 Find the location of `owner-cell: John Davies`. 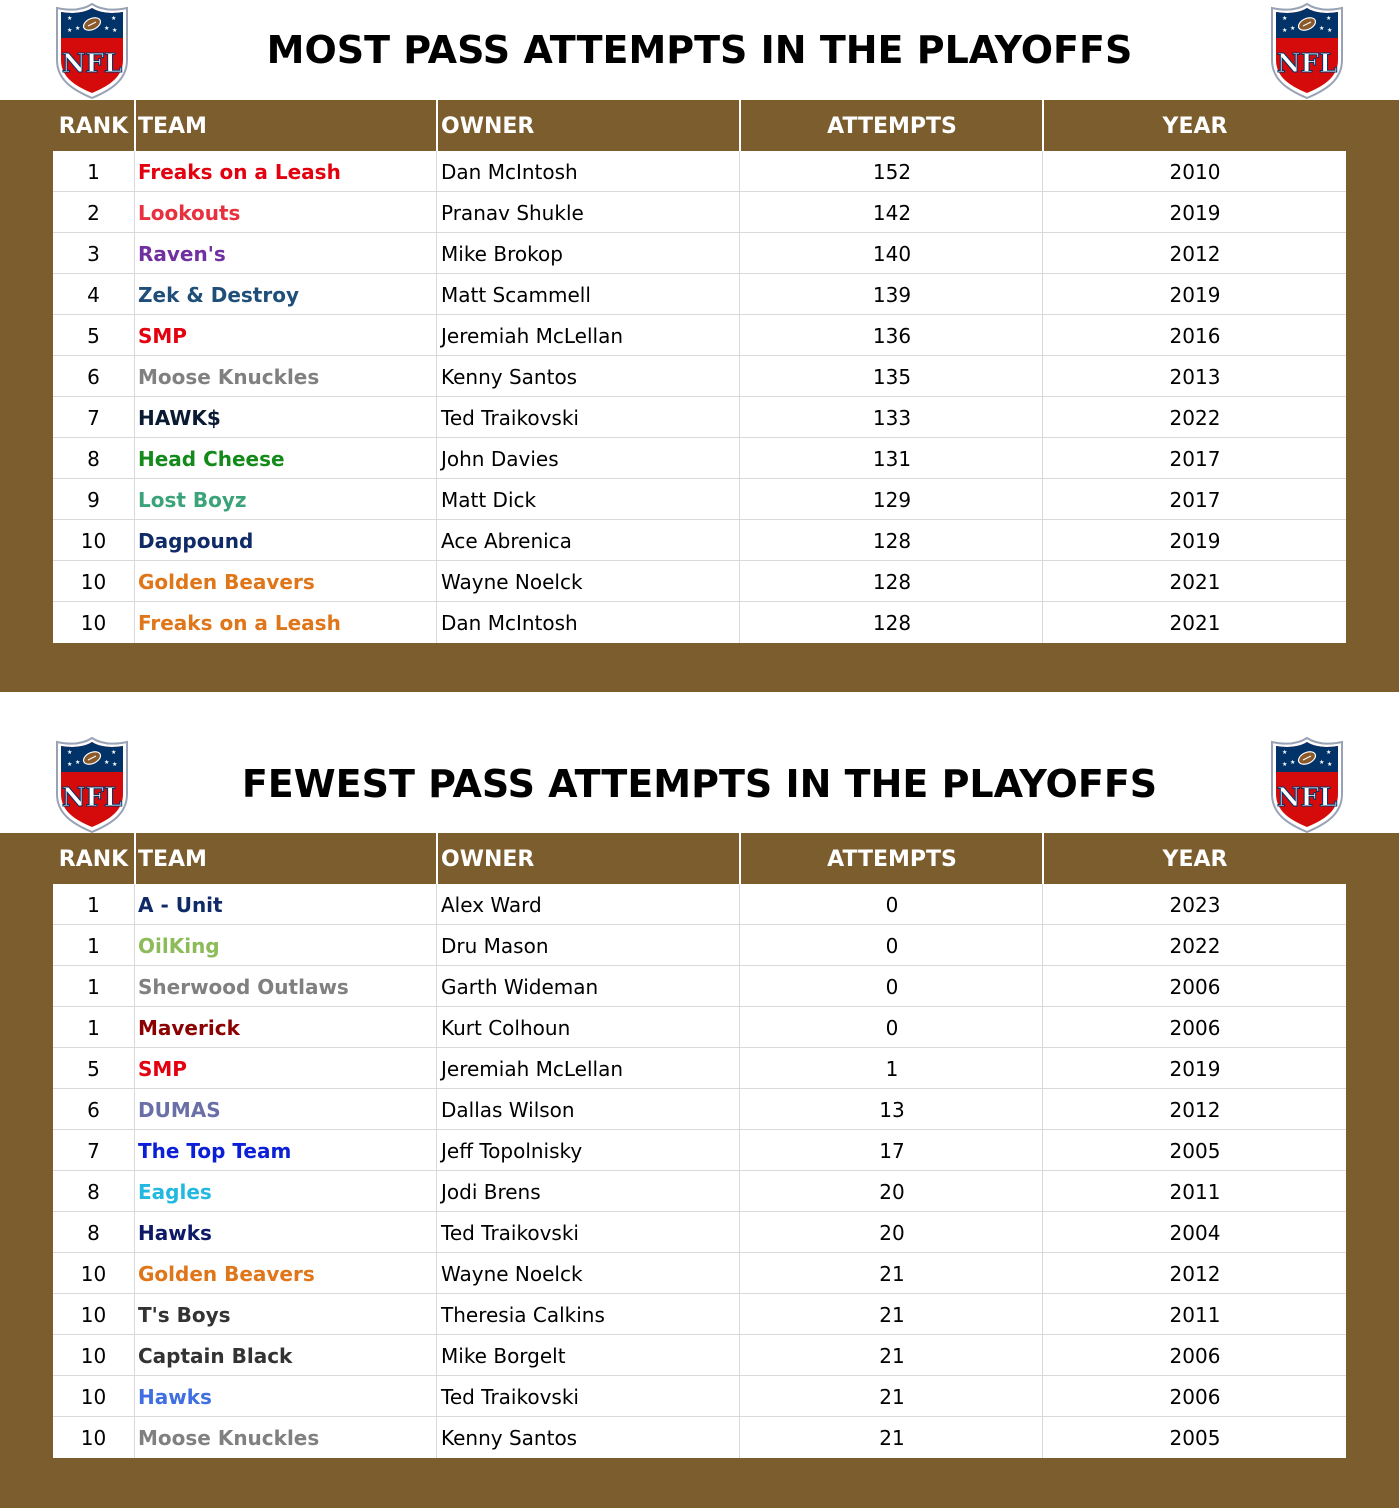

owner-cell: John Davies is located at coordinates (500, 459).